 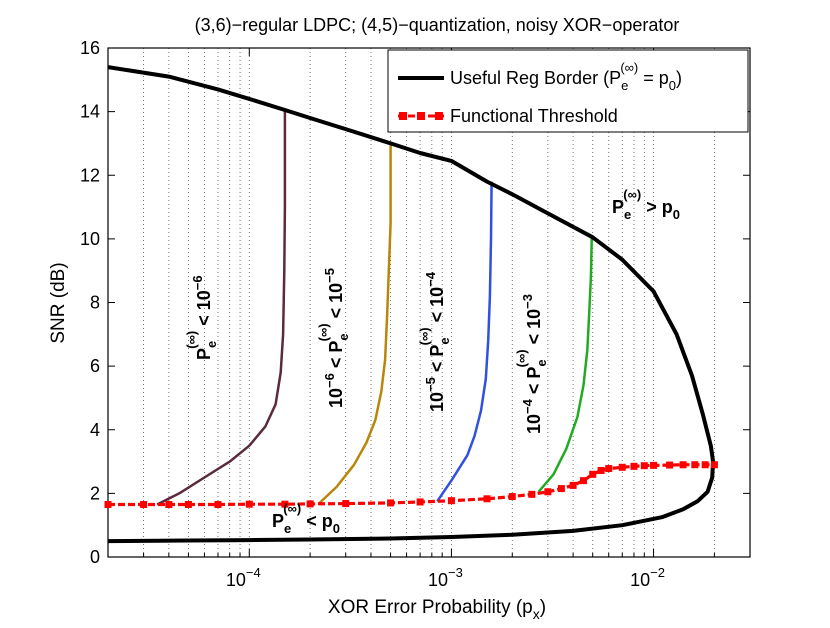 What do you see at coordinates (95, 493) in the screenshot?
I see `y-tick-label: 2` at bounding box center [95, 493].